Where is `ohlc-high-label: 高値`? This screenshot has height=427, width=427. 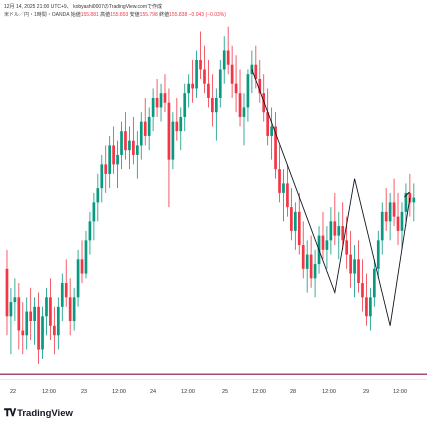 ohlc-high-label: 高値 is located at coordinates (105, 15).